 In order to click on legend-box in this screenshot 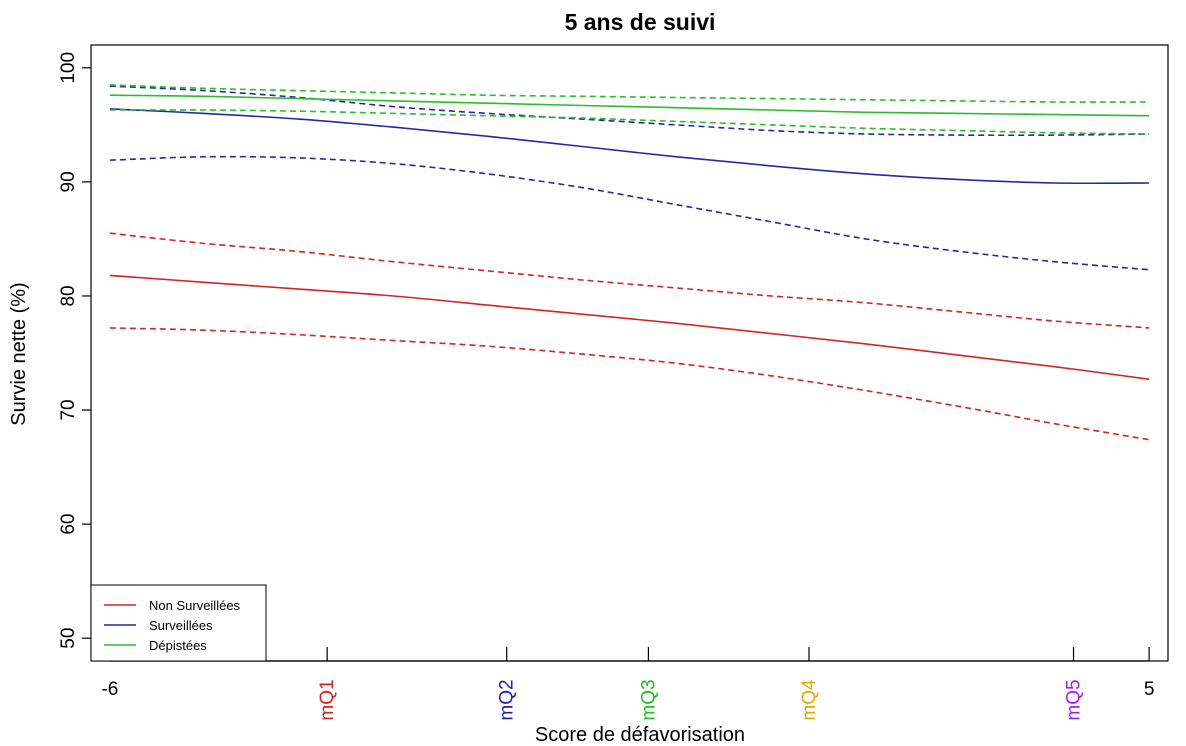, I will do `click(178, 623)`.